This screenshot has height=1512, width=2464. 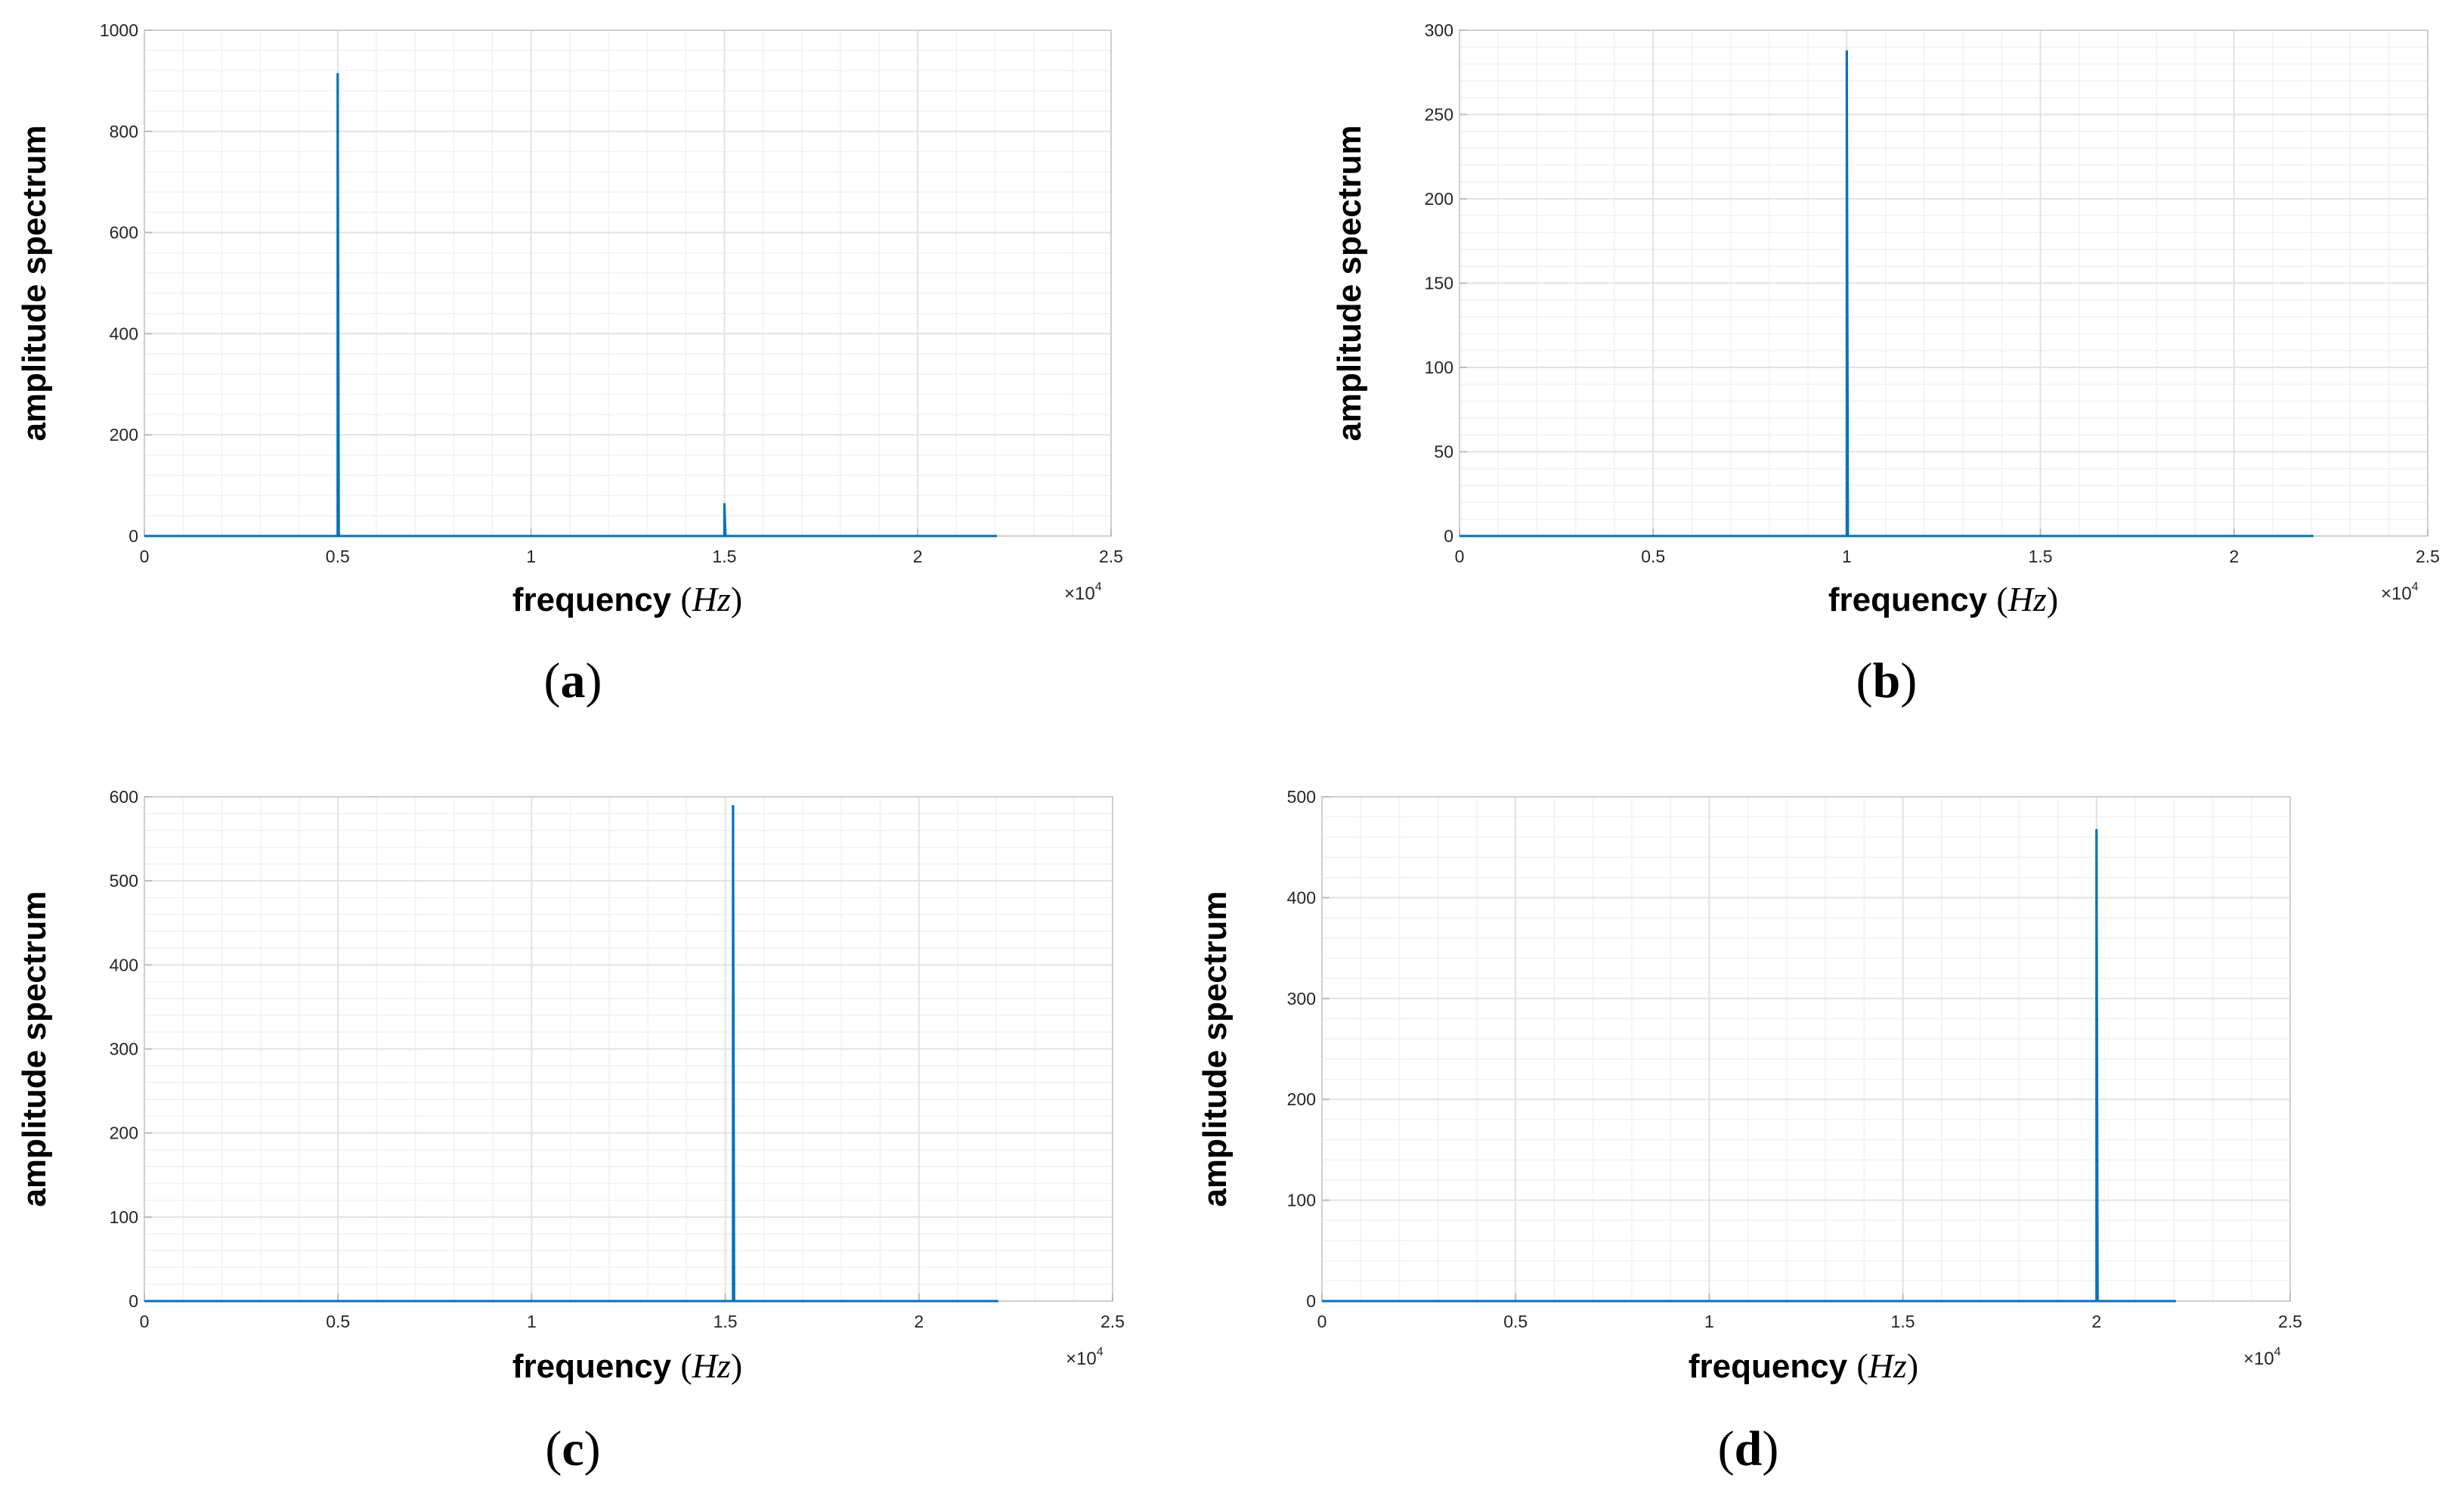 I want to click on panel-label: (c), so click(x=572, y=1449).